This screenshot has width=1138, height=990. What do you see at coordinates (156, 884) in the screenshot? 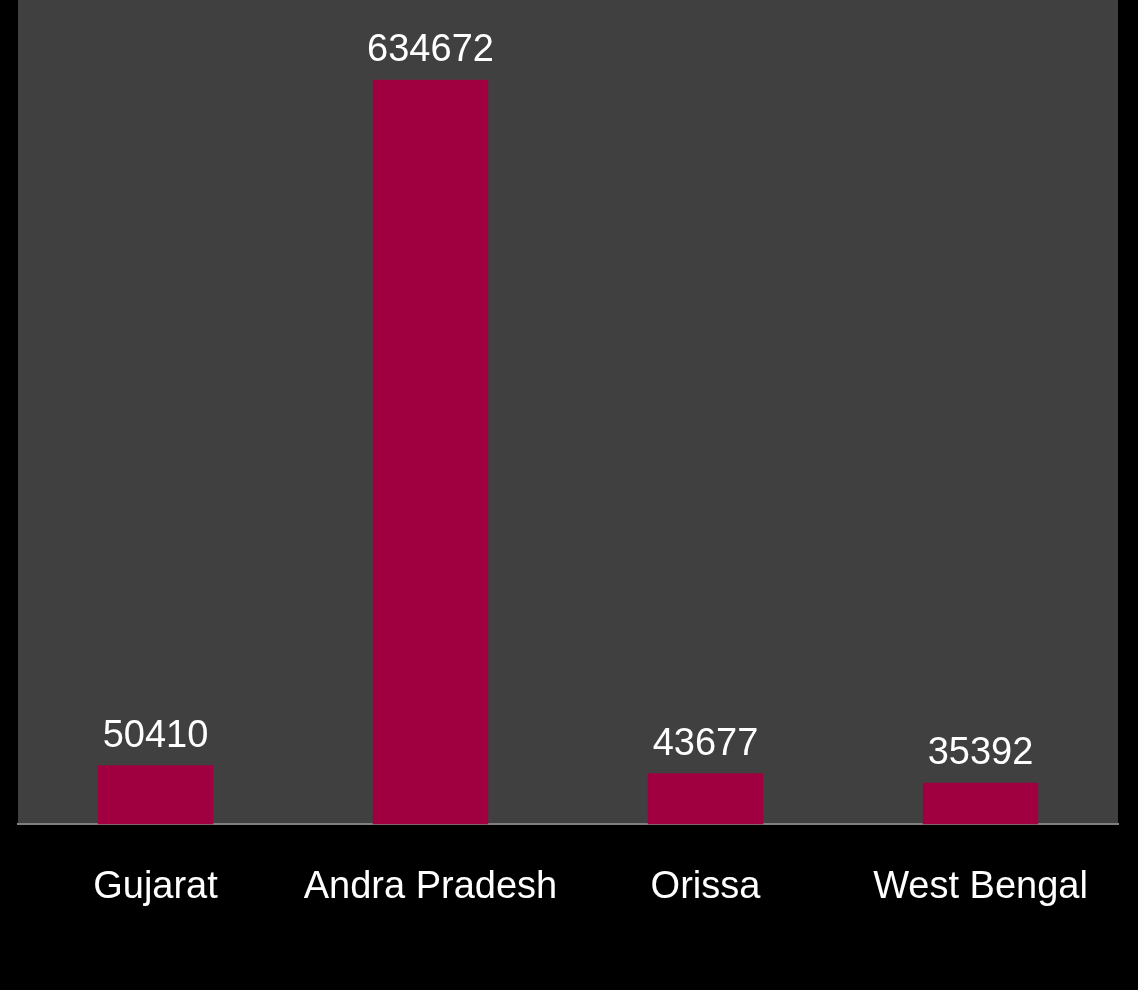
I see `x-tick-label: Gujarat` at bounding box center [156, 884].